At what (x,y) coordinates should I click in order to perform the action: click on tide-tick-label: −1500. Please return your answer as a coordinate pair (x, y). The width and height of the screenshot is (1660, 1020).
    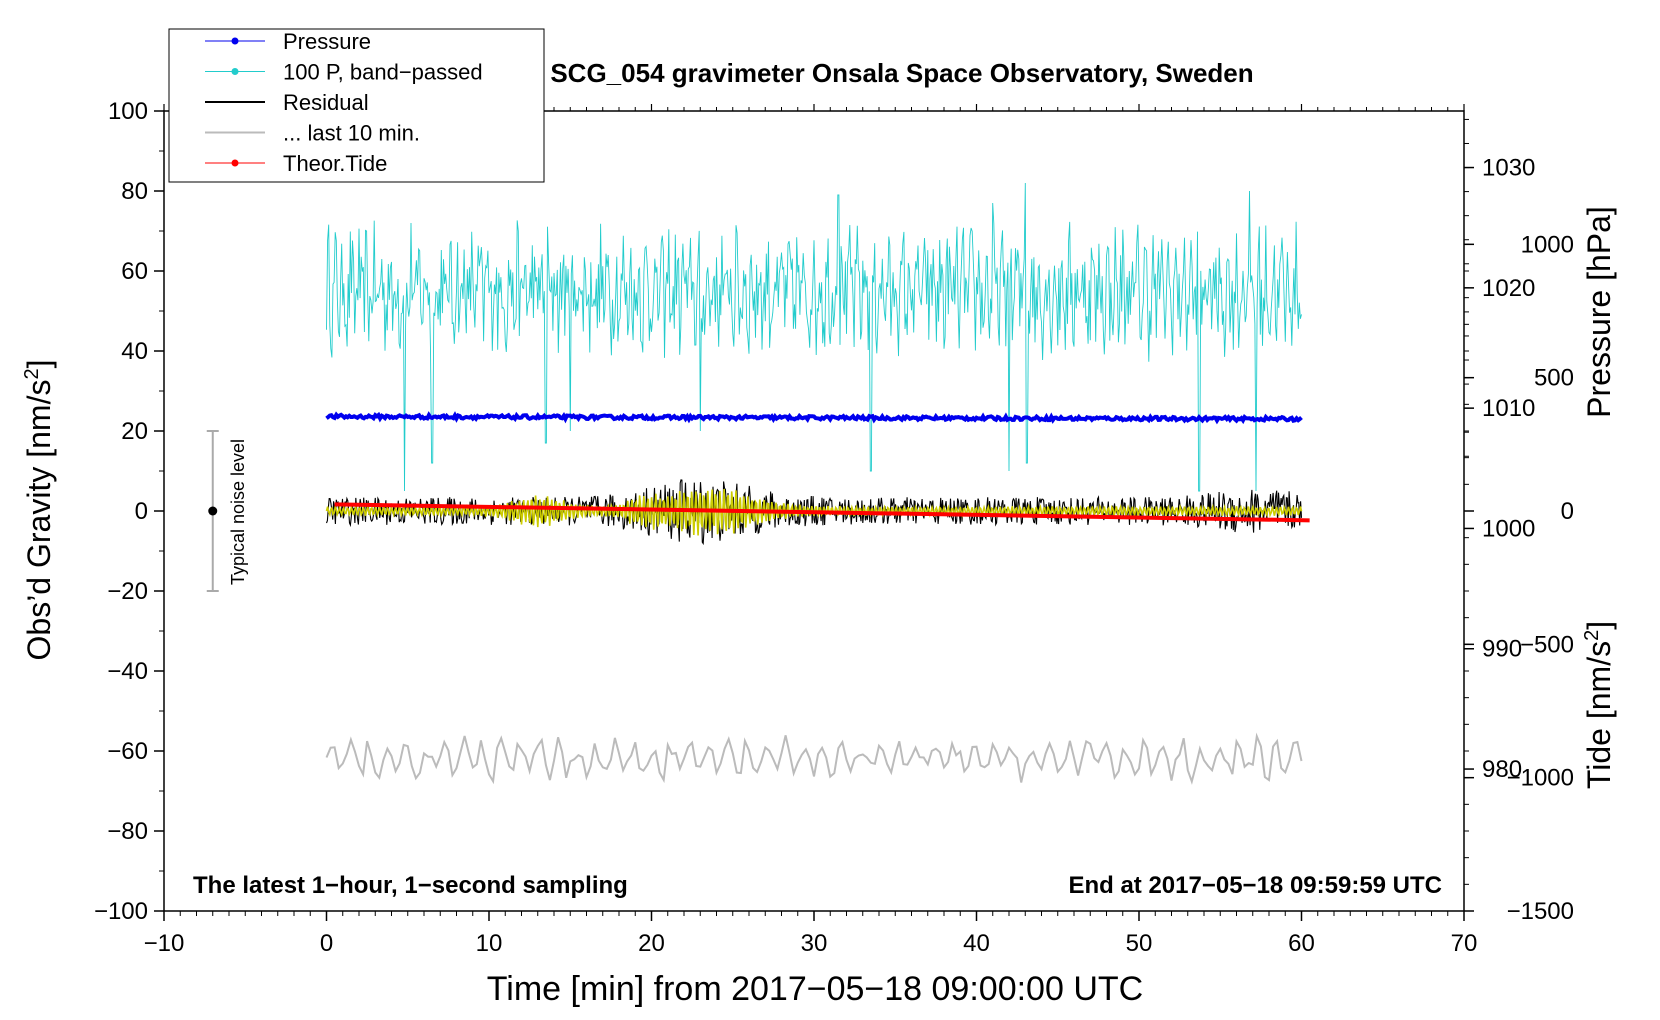
    Looking at the image, I should click on (1540, 911).